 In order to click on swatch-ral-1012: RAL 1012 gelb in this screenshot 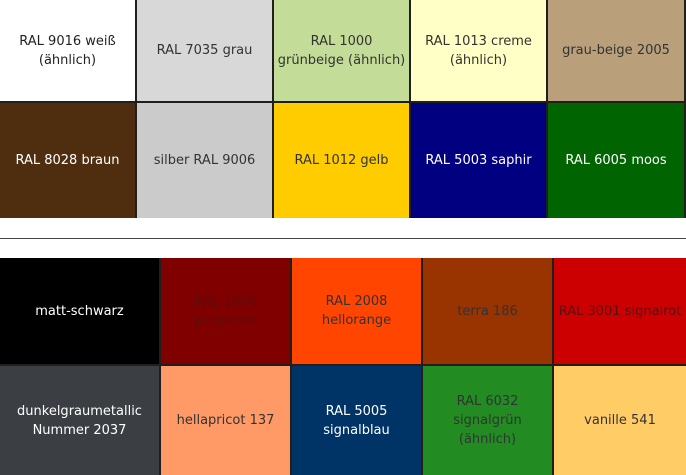, I will do `click(341, 160)`.